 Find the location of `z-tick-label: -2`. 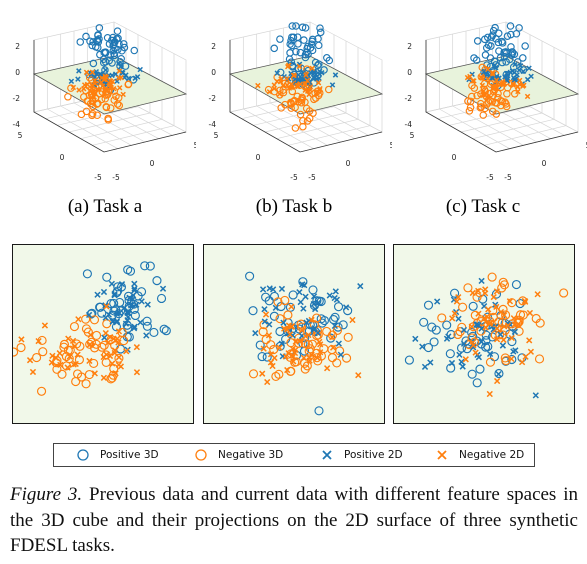

z-tick-label: -2 is located at coordinates (409, 98).